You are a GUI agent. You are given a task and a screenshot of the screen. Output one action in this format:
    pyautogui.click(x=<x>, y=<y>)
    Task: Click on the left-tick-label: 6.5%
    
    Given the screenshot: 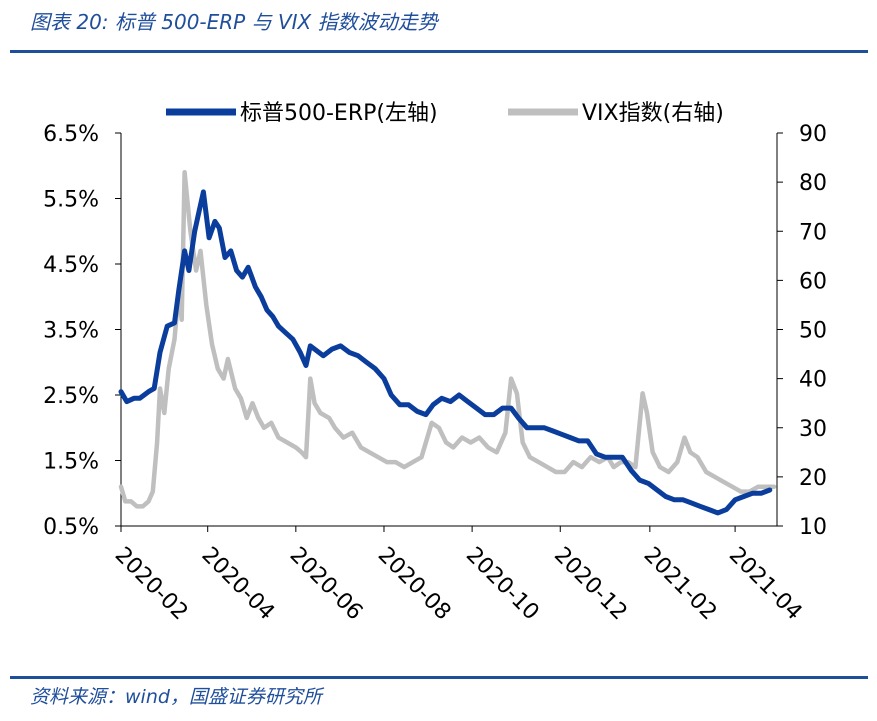 What is the action you would take?
    pyautogui.click(x=71, y=134)
    